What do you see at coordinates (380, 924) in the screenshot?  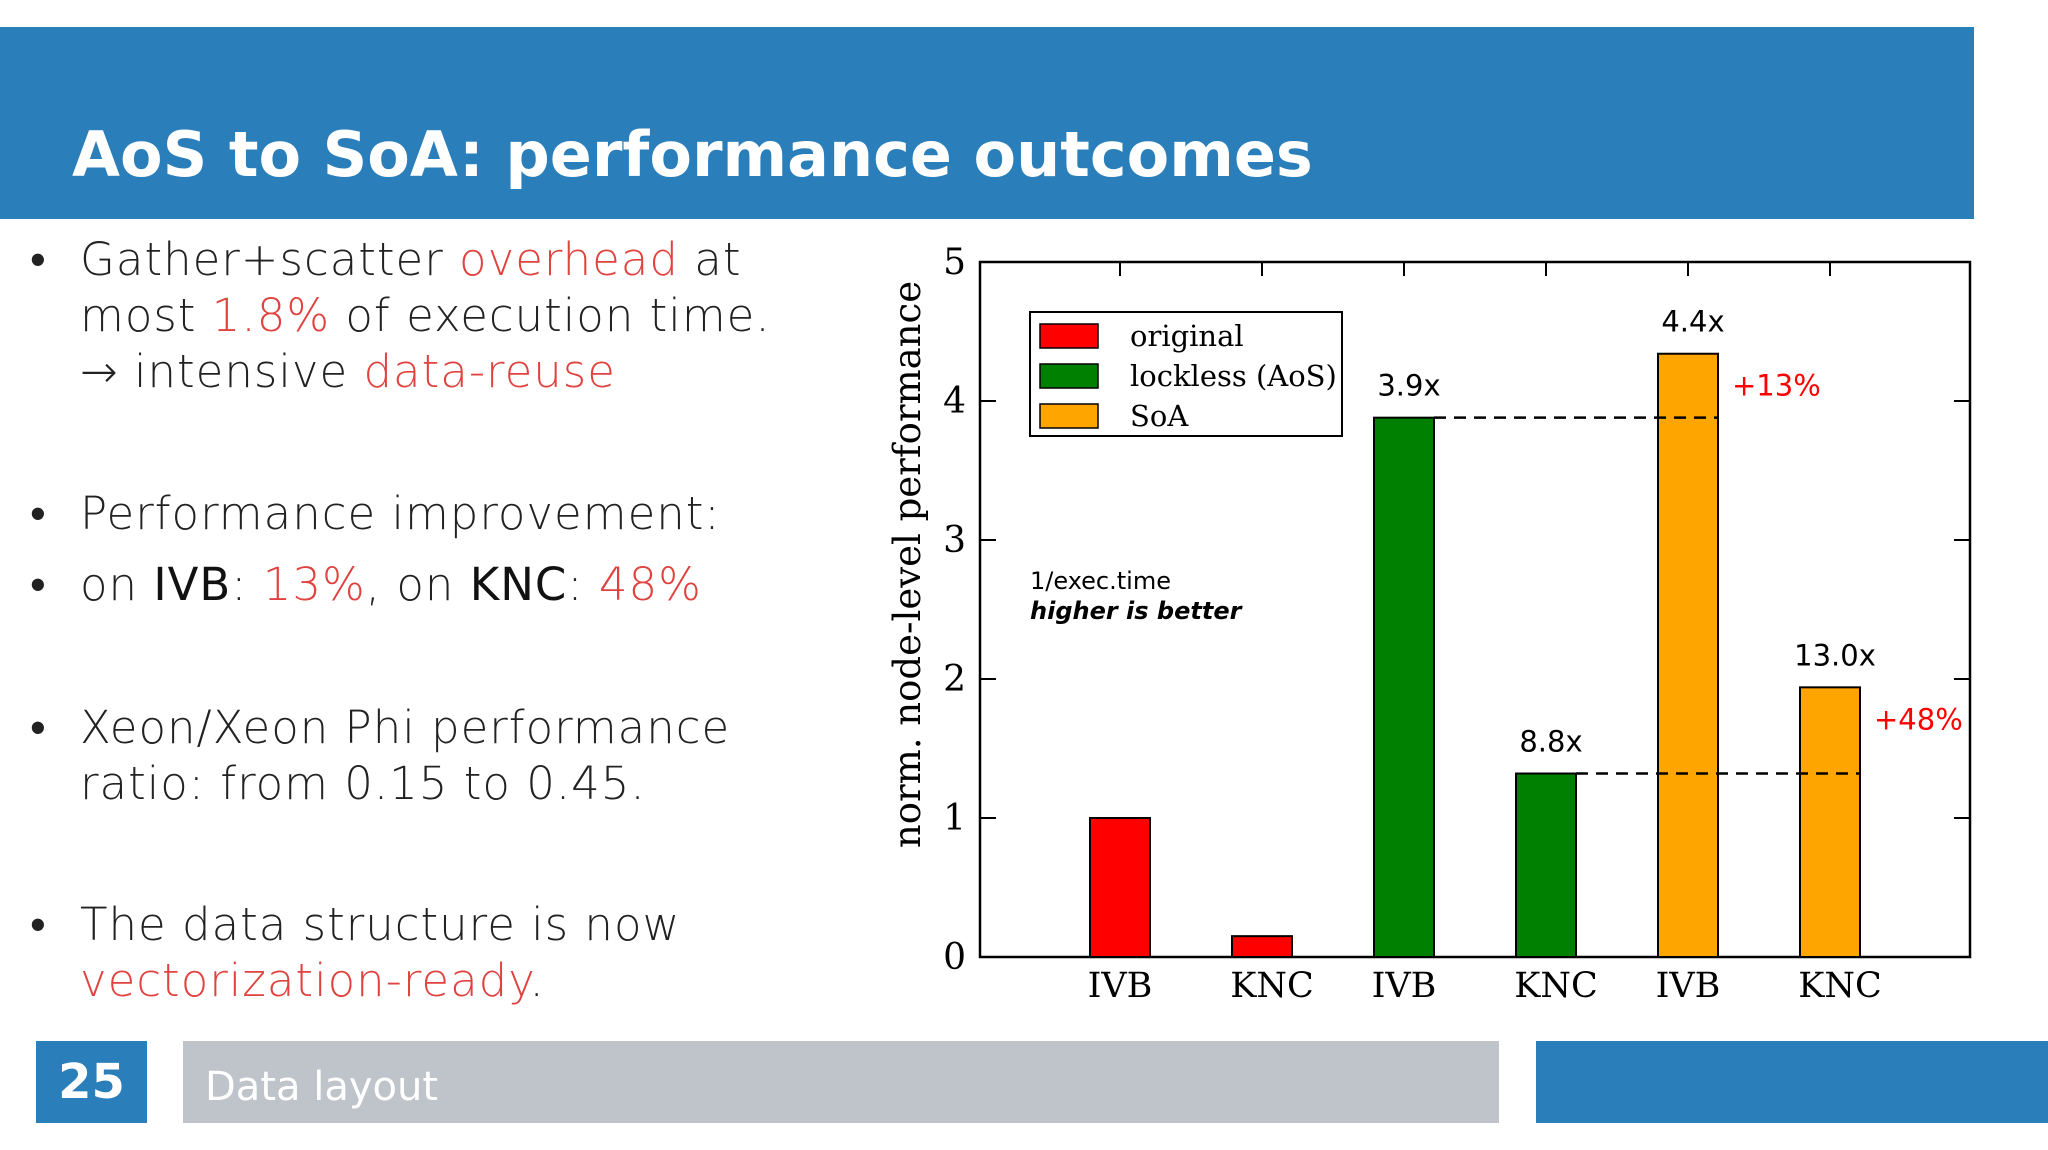 I see `bullet-text: The data structure is now` at bounding box center [380, 924].